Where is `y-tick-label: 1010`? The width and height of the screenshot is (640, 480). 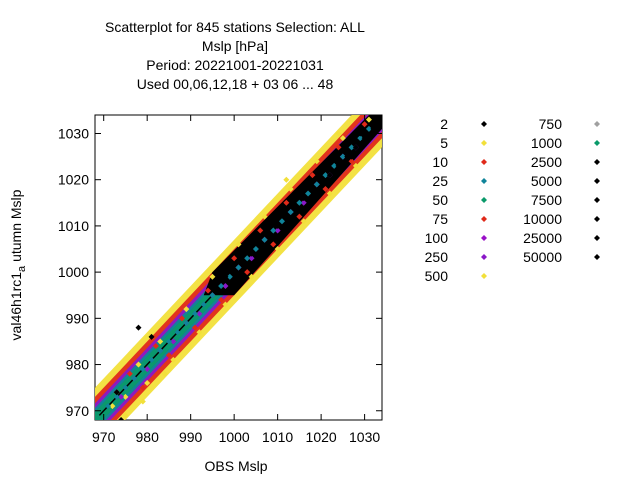 y-tick-label: 1010 is located at coordinates (73, 226).